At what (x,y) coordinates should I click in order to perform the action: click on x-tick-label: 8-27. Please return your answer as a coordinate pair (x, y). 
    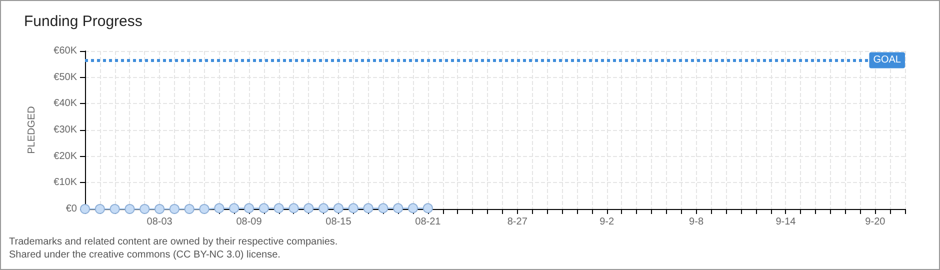
    Looking at the image, I should click on (517, 222).